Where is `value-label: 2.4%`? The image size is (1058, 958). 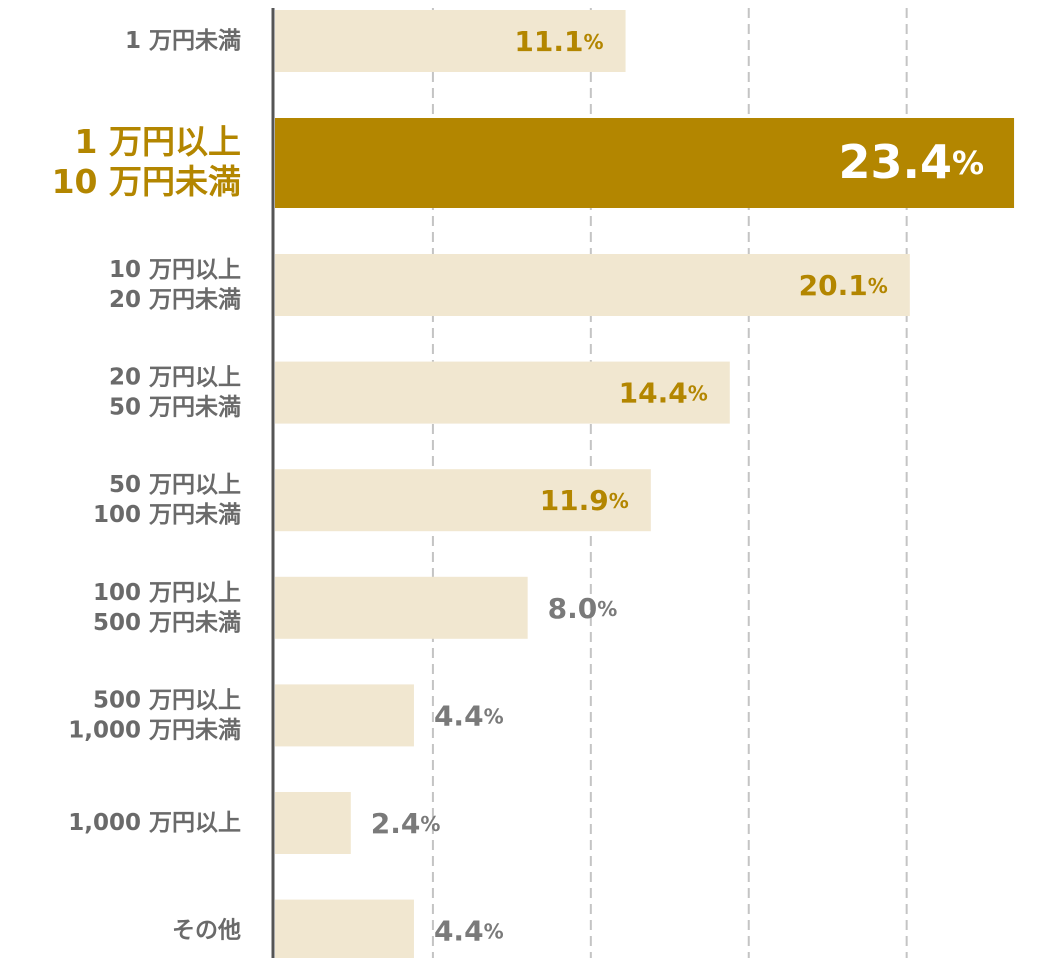
value-label: 2.4% is located at coordinates (406, 823).